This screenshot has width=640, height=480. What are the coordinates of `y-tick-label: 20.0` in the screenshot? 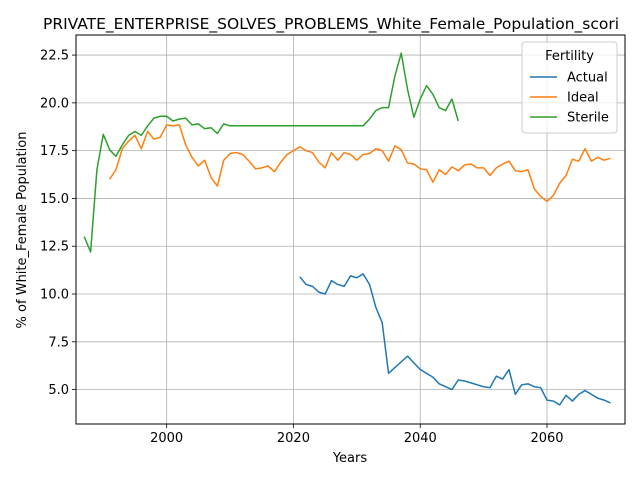 It's located at (54, 103).